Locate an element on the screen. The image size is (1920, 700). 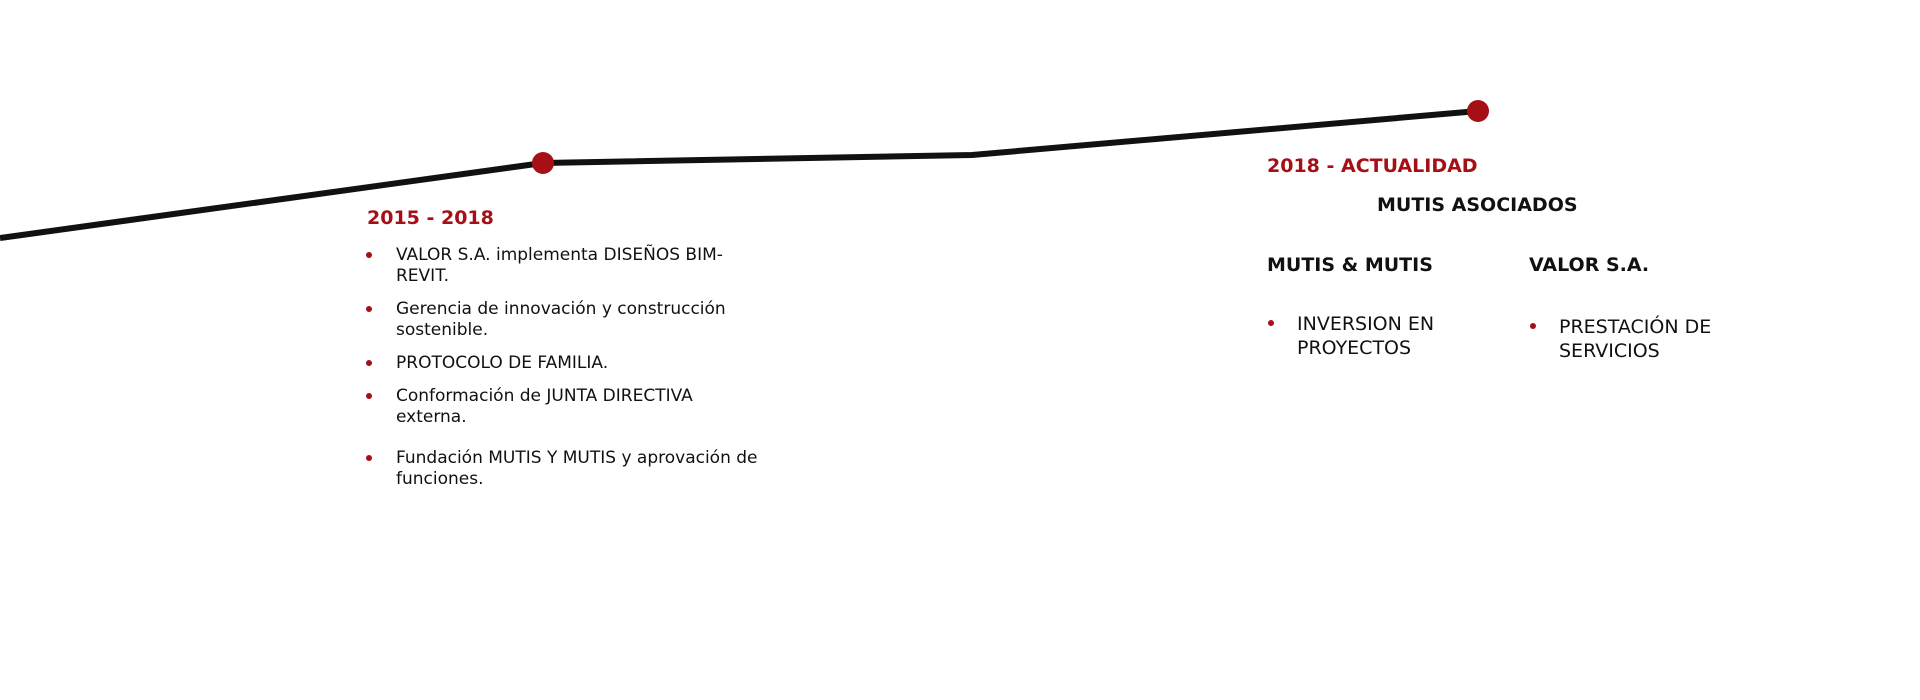
timeline-node-2015 is located at coordinates (543, 163).